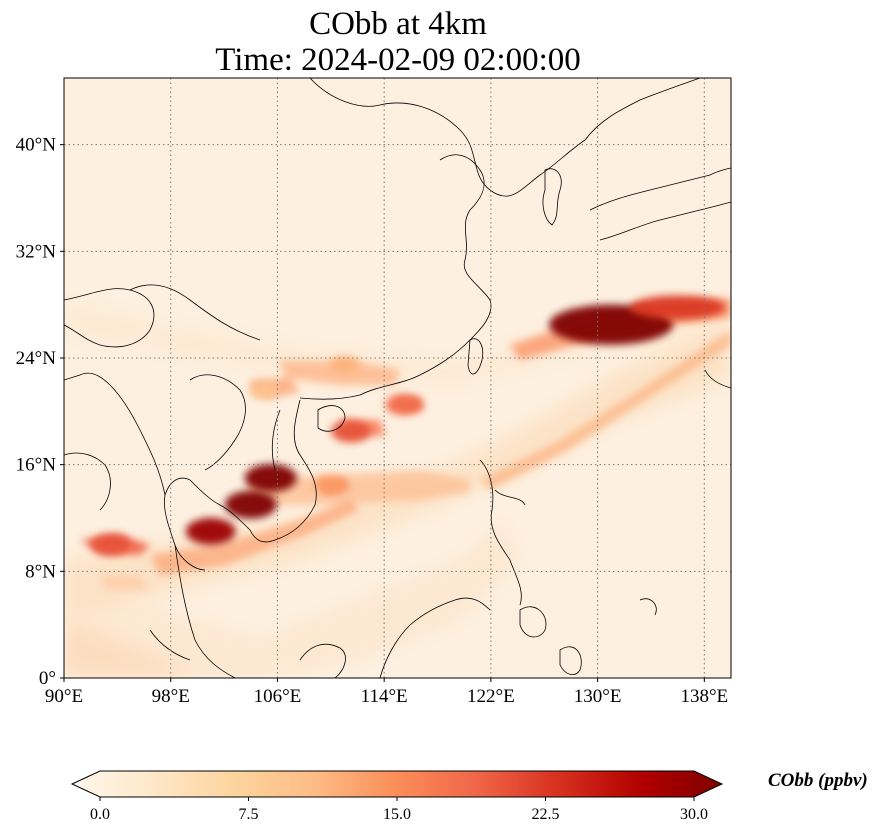 The height and width of the screenshot is (836, 887). Describe the element at coordinates (704, 696) in the screenshot. I see `lon-tick-label: 138°E` at that location.